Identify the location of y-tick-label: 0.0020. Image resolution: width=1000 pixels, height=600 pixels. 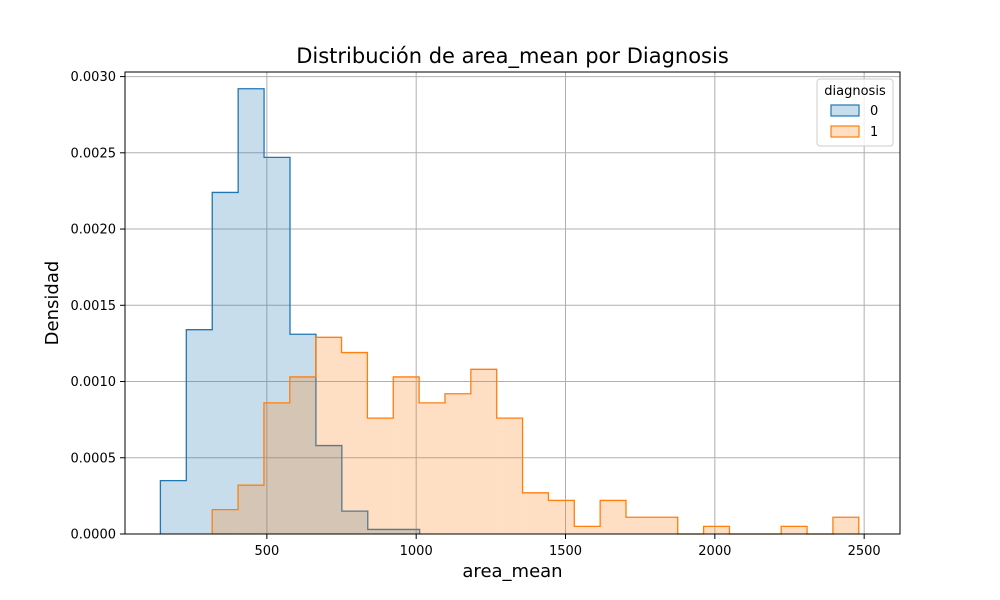
(94, 230).